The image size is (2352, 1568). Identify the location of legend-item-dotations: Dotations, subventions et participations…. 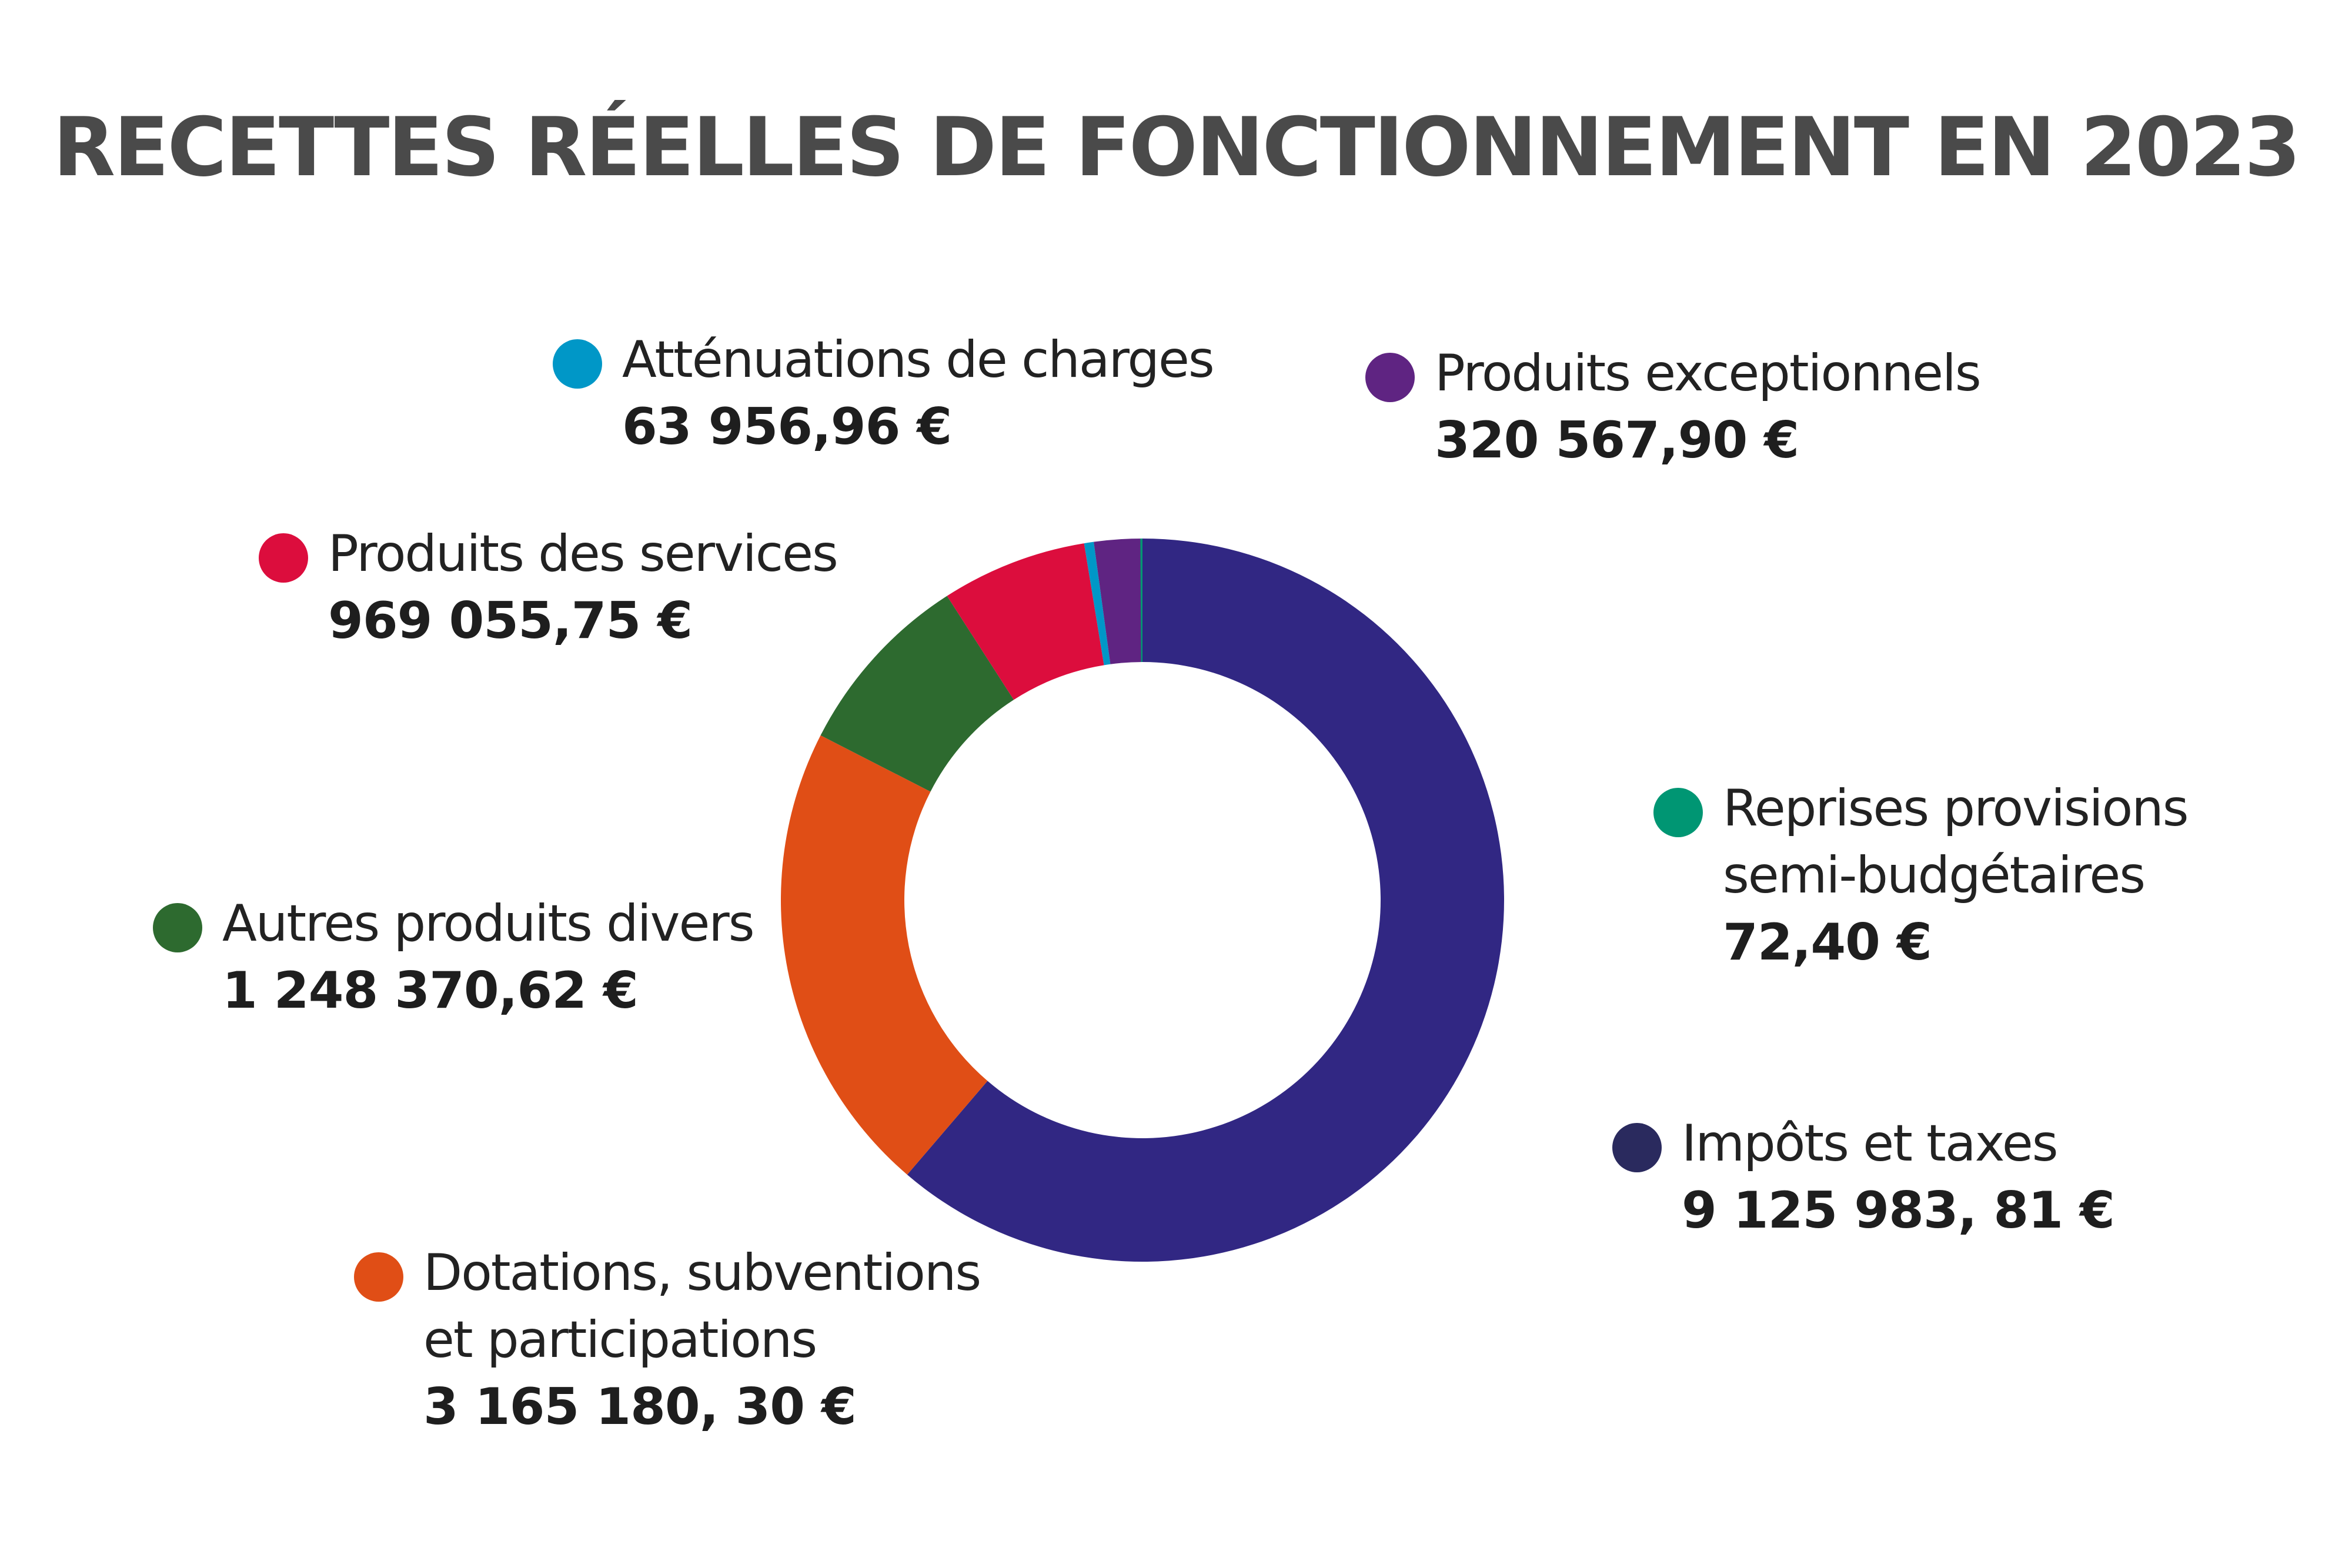
(667, 1339).